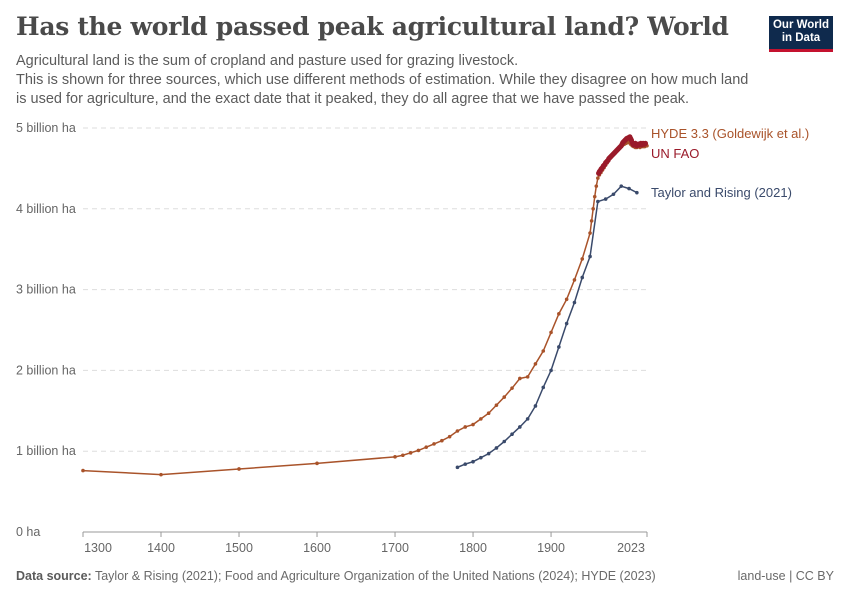  What do you see at coordinates (785, 576) in the screenshot?
I see `license: land-use | CC BY` at bounding box center [785, 576].